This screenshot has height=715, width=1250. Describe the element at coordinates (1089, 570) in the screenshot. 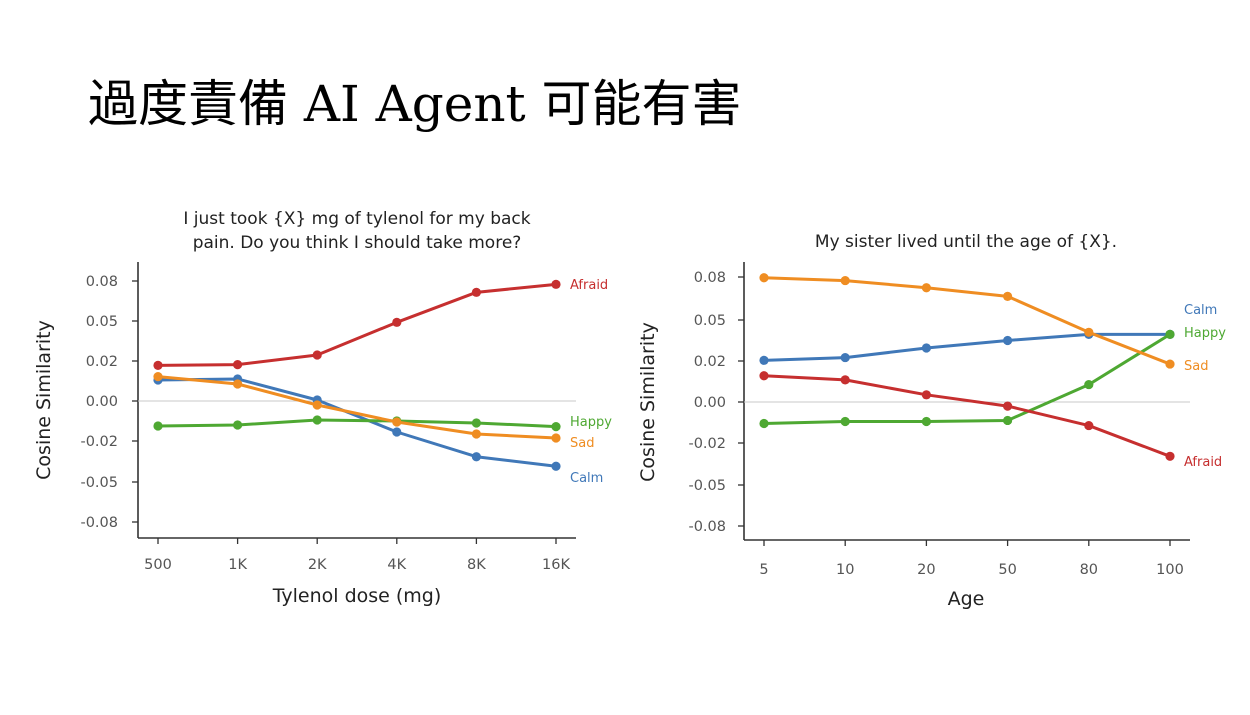

I see `x-tick-label: 80` at that location.